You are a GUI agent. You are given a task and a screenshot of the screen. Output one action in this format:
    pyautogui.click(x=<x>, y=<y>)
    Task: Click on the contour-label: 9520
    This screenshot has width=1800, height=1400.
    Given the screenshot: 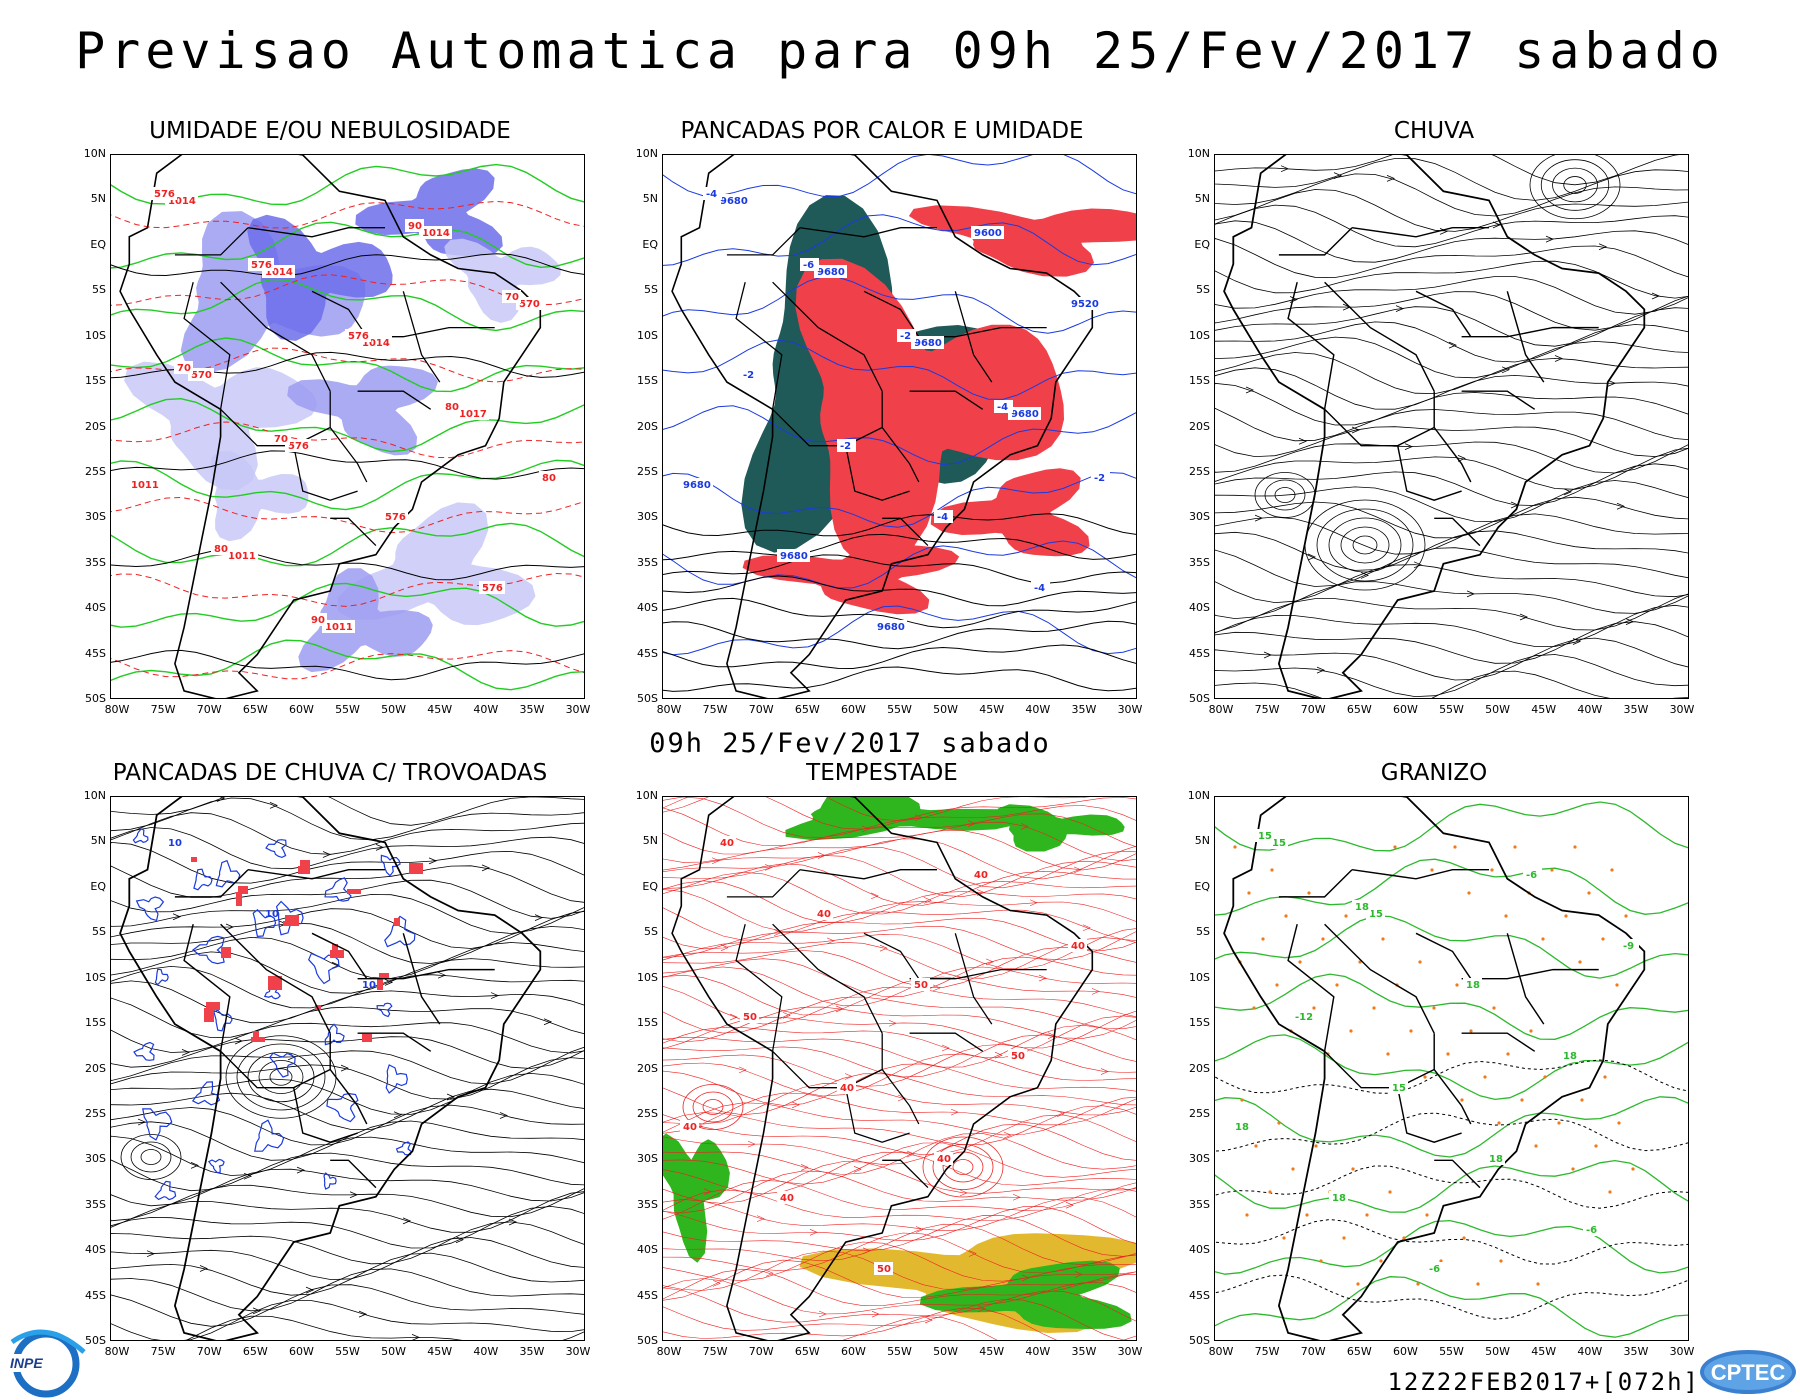 What is the action you would take?
    pyautogui.click(x=1085, y=304)
    